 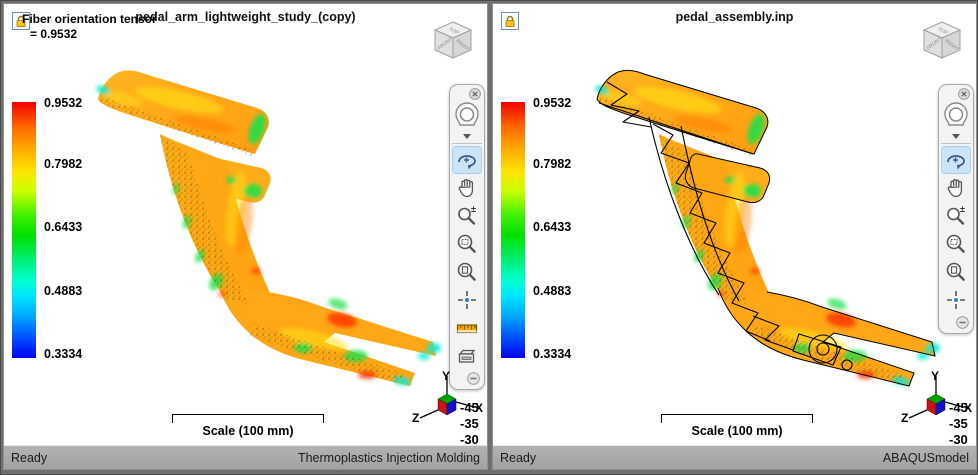 What do you see at coordinates (734, 17) in the screenshot?
I see `viewport-title: pedal_assembly.inp` at bounding box center [734, 17].